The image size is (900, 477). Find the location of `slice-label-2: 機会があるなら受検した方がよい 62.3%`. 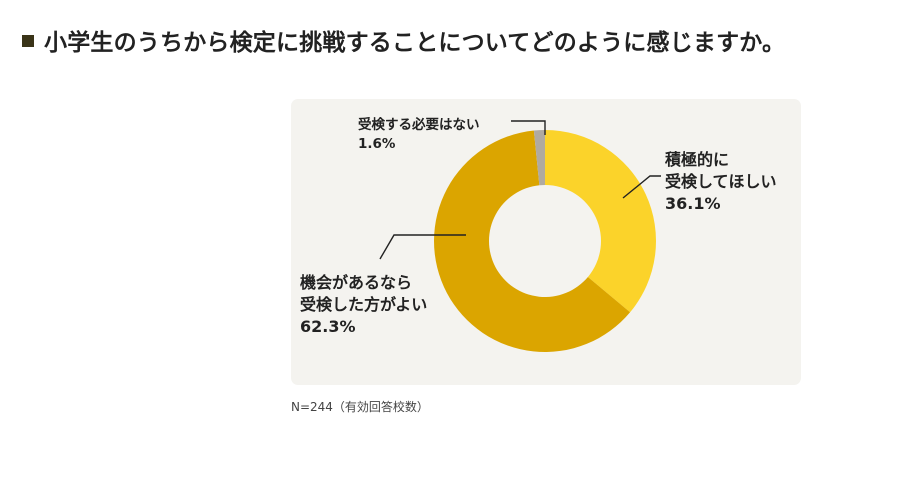

slice-label-2: 機会があるなら受検した方がよい 62.3% is located at coordinates (363, 304).